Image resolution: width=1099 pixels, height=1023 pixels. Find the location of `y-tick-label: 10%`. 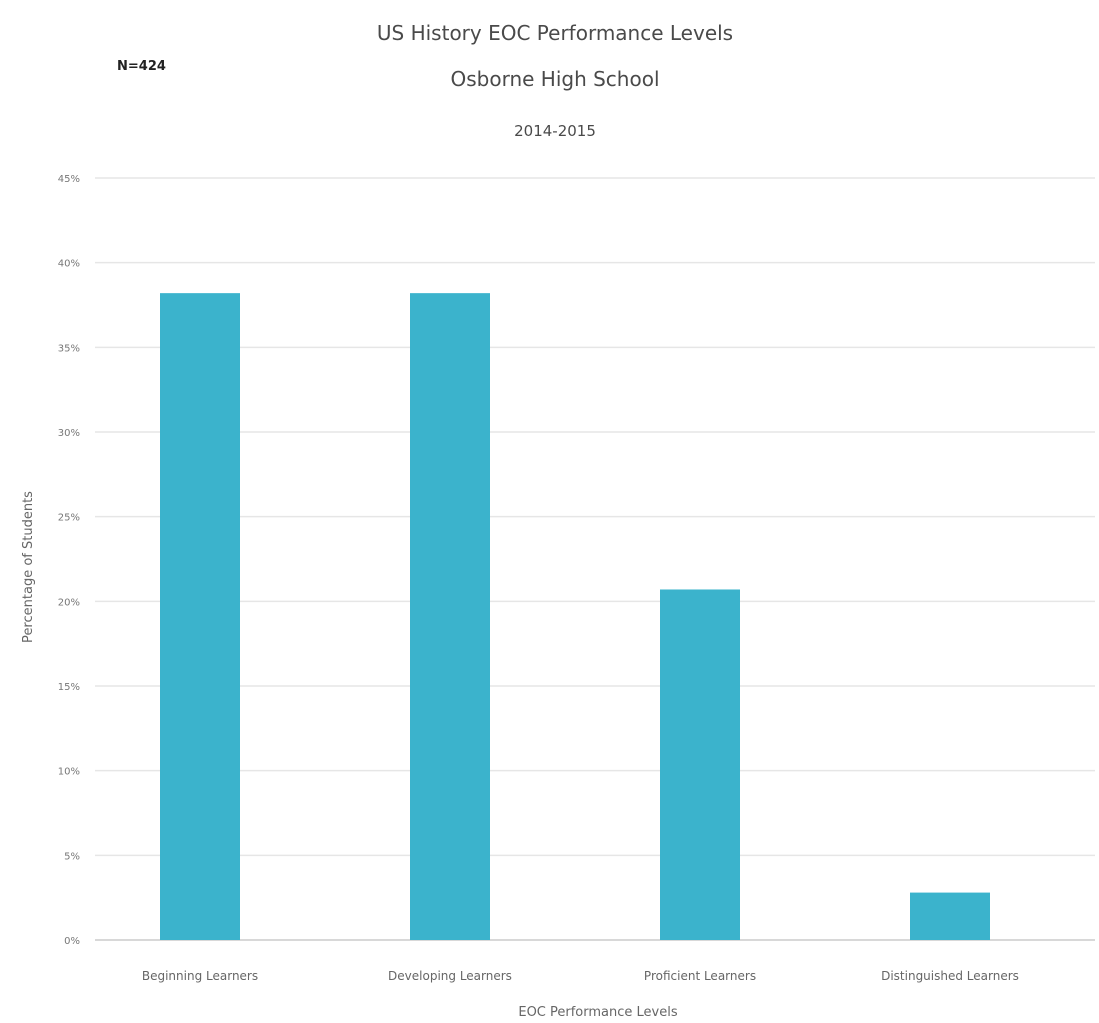

y-tick-label: 10% is located at coordinates (69, 772).